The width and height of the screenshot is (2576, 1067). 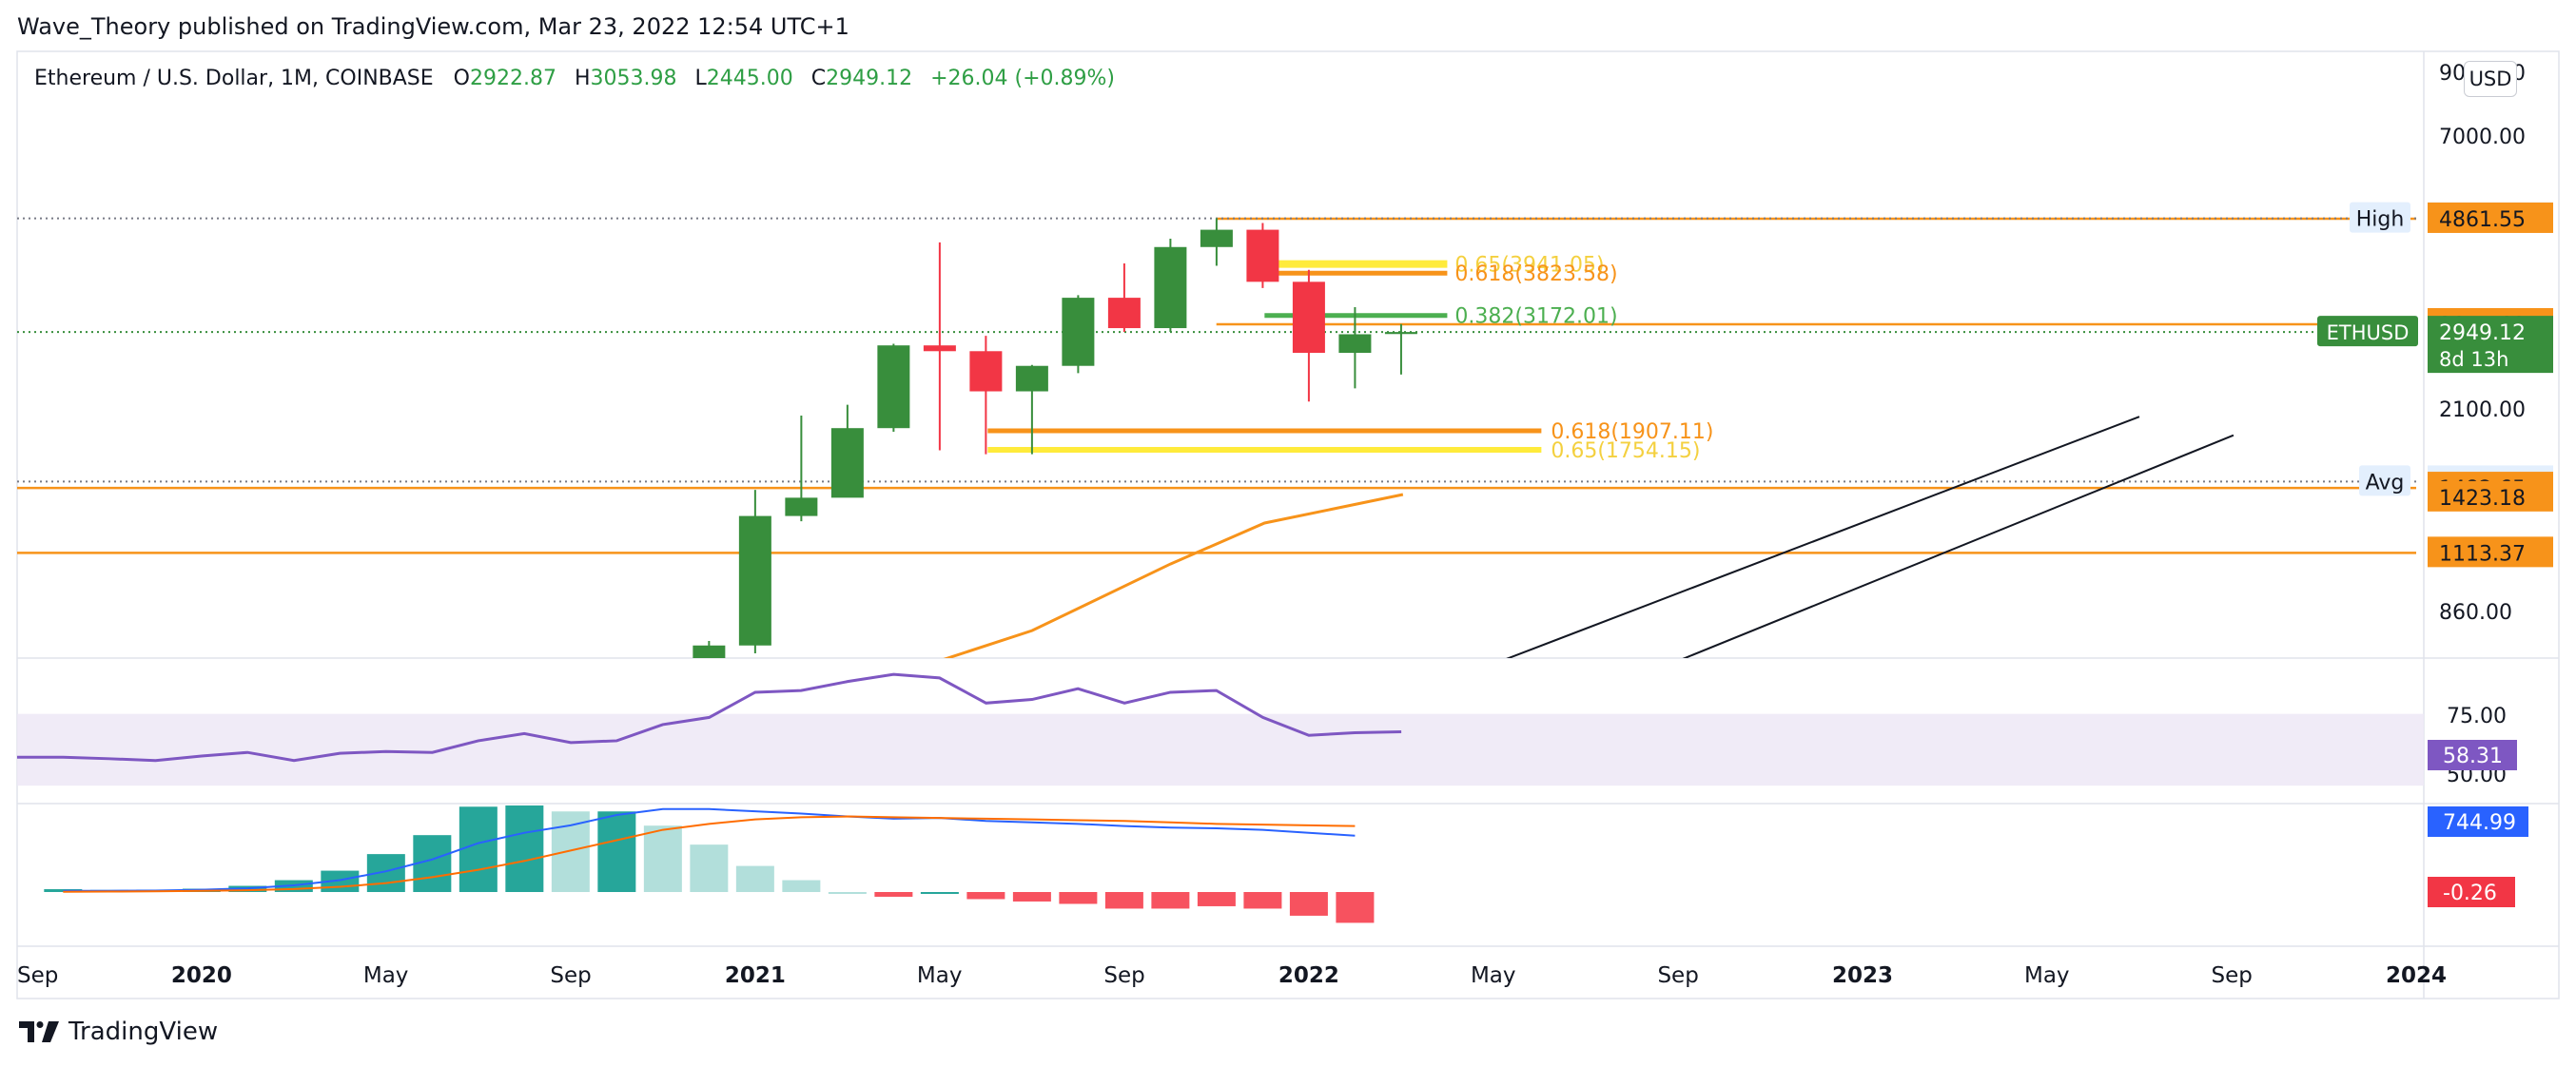 I want to click on axis-label-value: 2949.12, so click(x=2483, y=333).